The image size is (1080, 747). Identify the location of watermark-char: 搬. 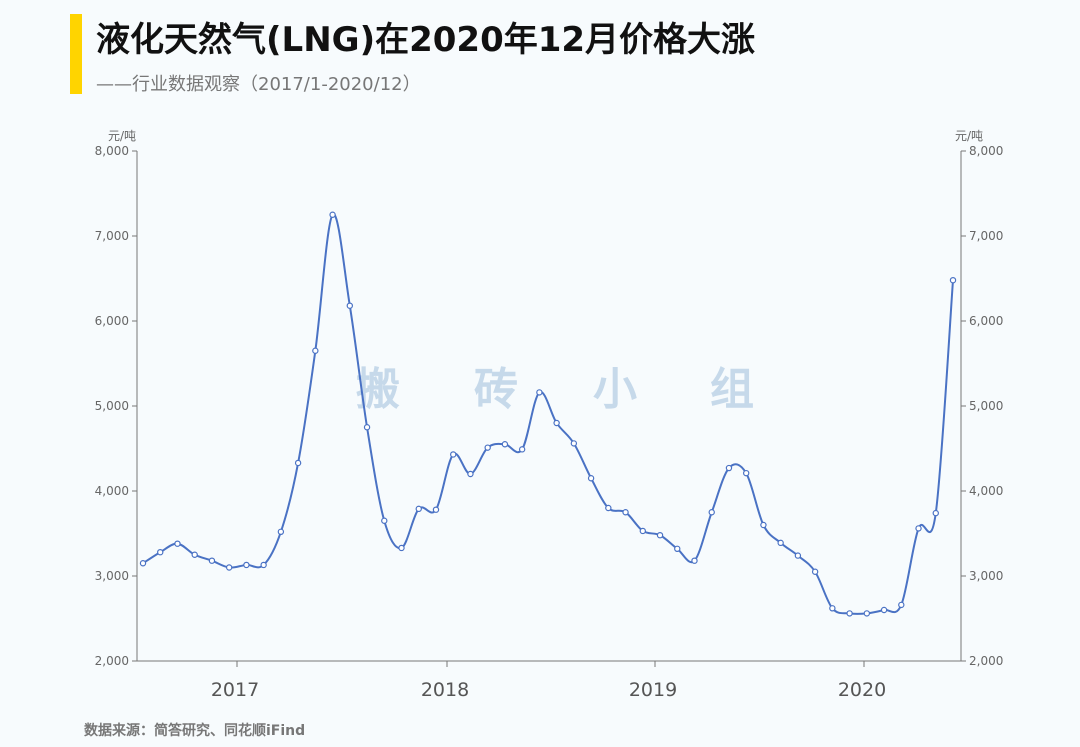
(378, 389).